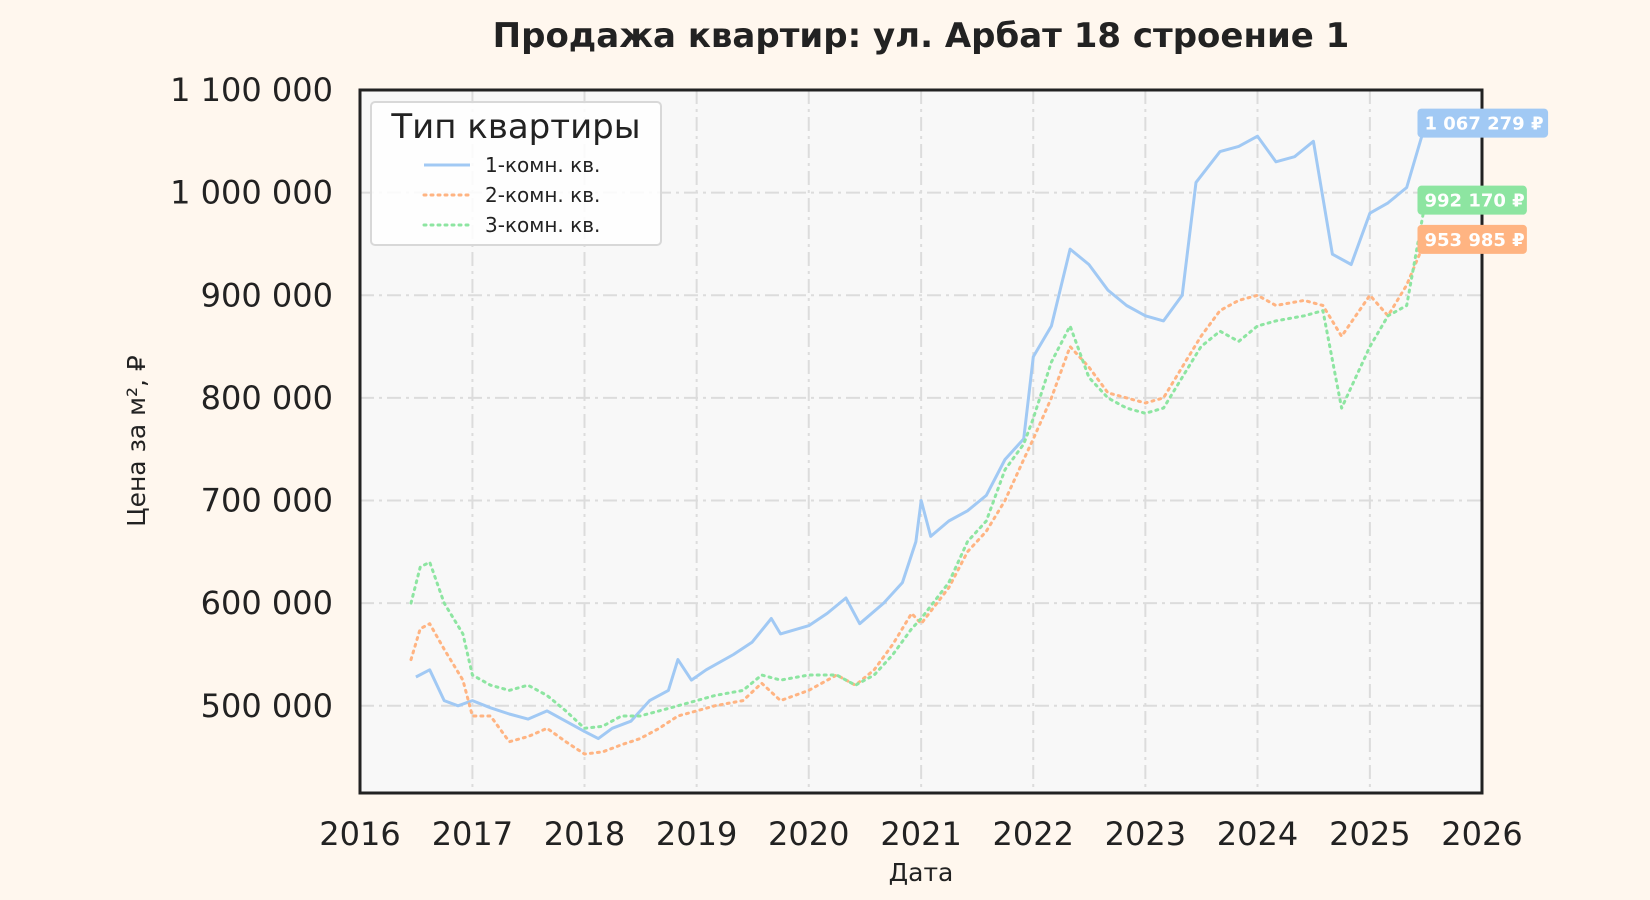 This screenshot has width=1650, height=900. I want to click on end-label-text: 992 170 ₽, so click(1474, 201).